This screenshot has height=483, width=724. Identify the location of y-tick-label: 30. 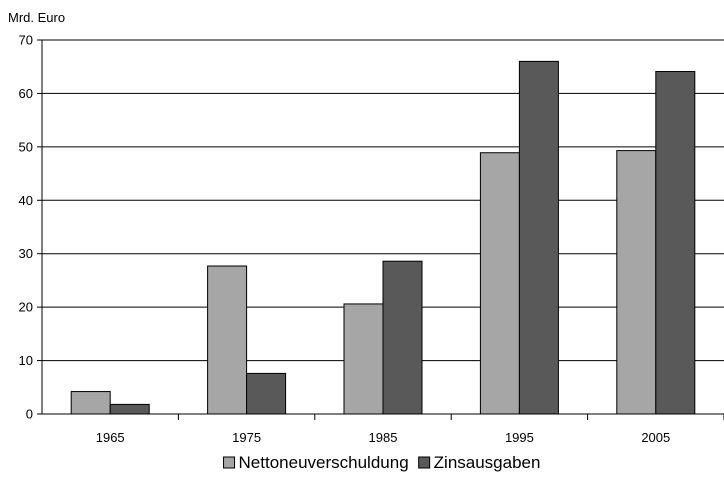
(26, 253).